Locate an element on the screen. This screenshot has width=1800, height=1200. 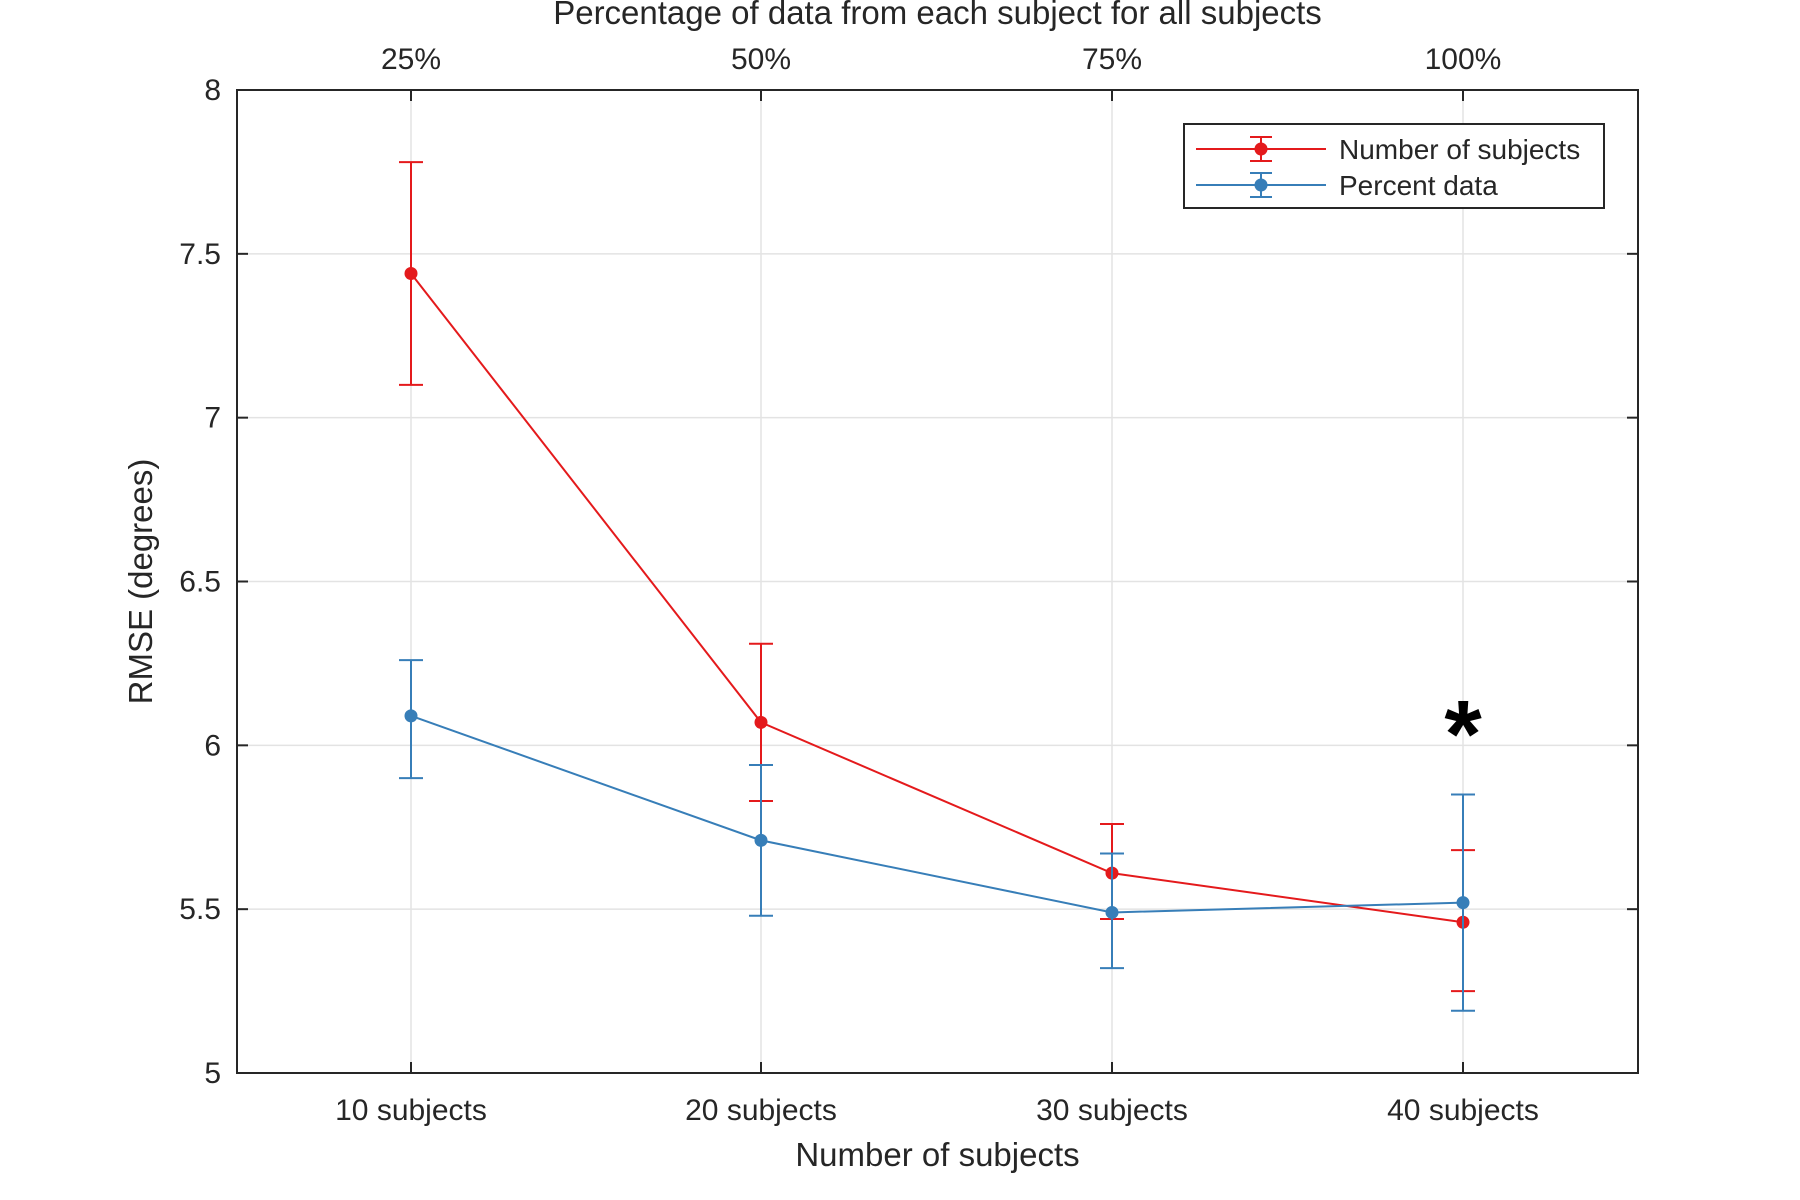
significance-asterisk: * is located at coordinates (1463, 734).